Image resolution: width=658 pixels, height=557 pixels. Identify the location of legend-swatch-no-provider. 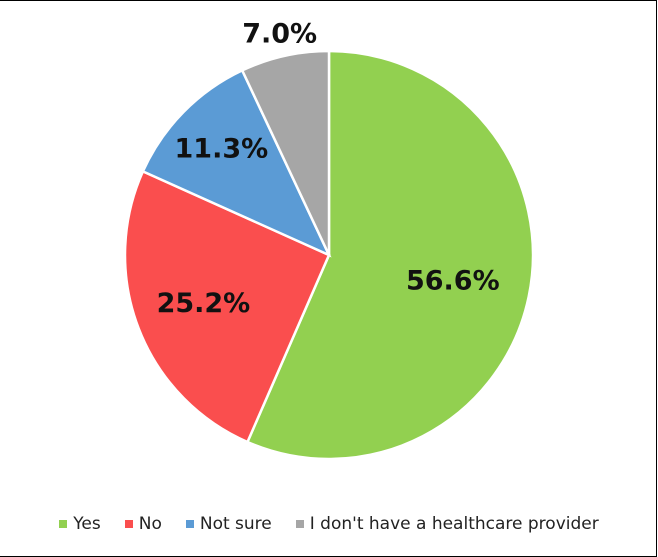
(299, 524).